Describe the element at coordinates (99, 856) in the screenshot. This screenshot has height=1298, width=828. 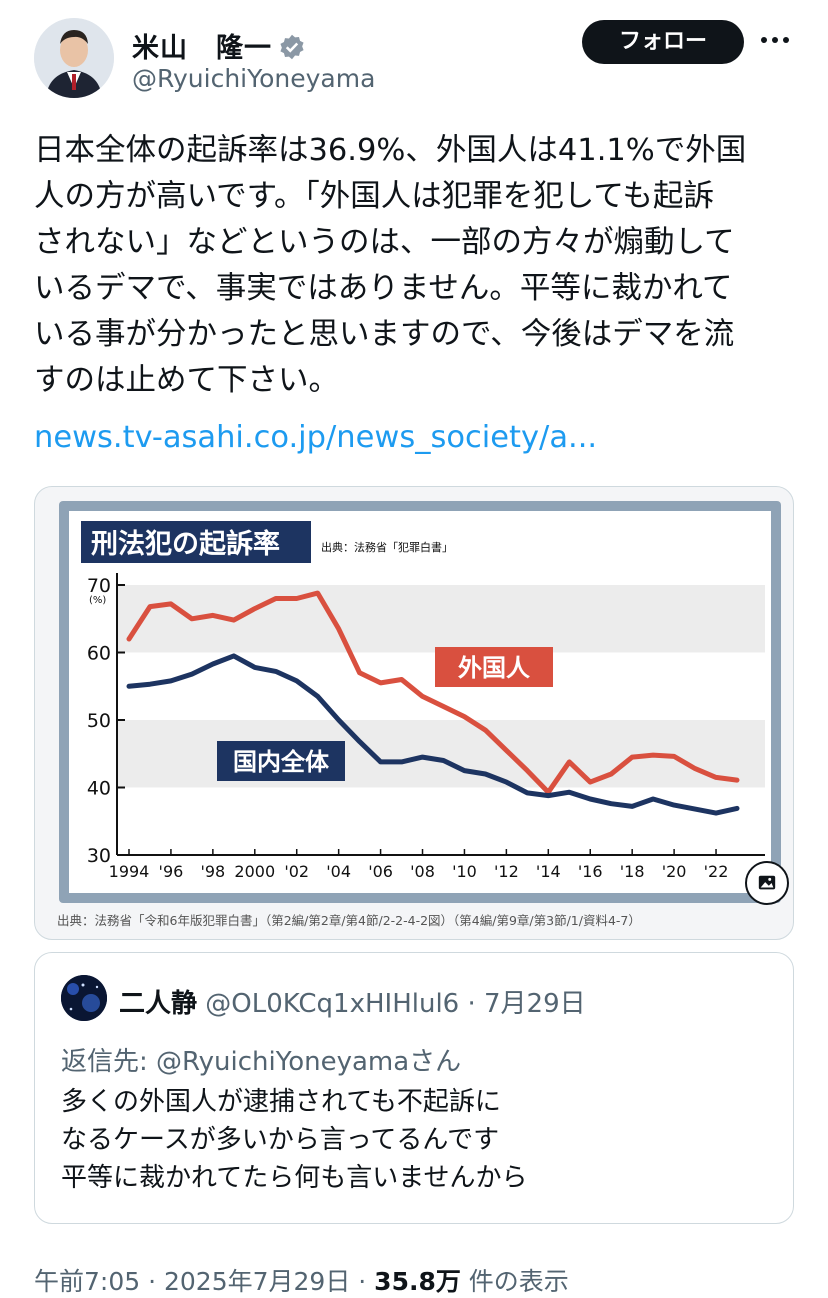
I see `y-tick-label: 30` at that location.